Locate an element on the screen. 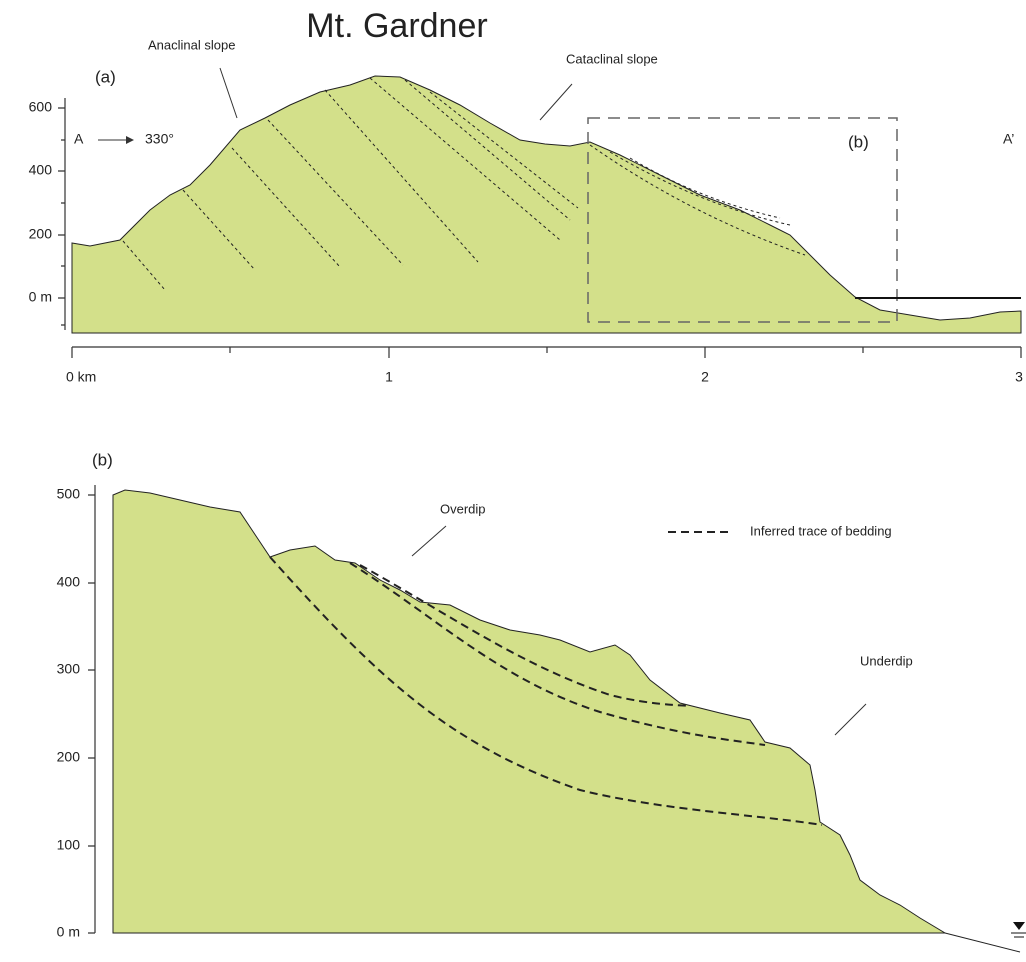 This screenshot has height=962, width=1026. inset-box is located at coordinates (742, 220).